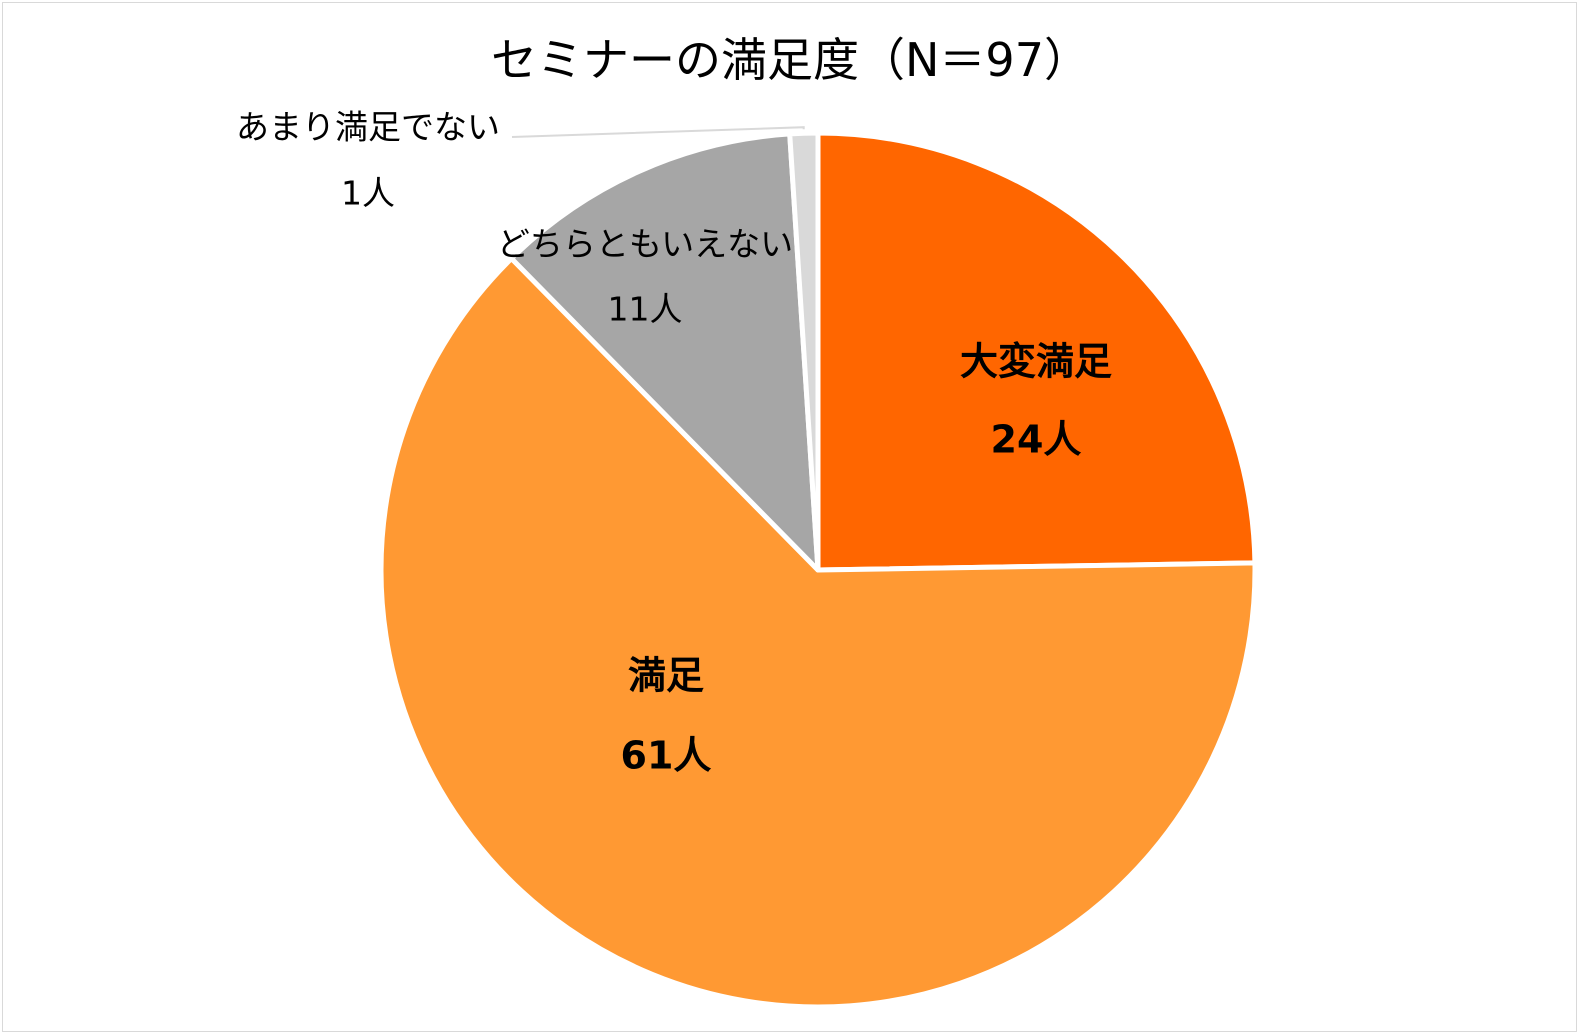 The image size is (1581, 1036). What do you see at coordinates (790, 60) in the screenshot?
I see `chart-title: セミナーの満足度（N＝97）` at bounding box center [790, 60].